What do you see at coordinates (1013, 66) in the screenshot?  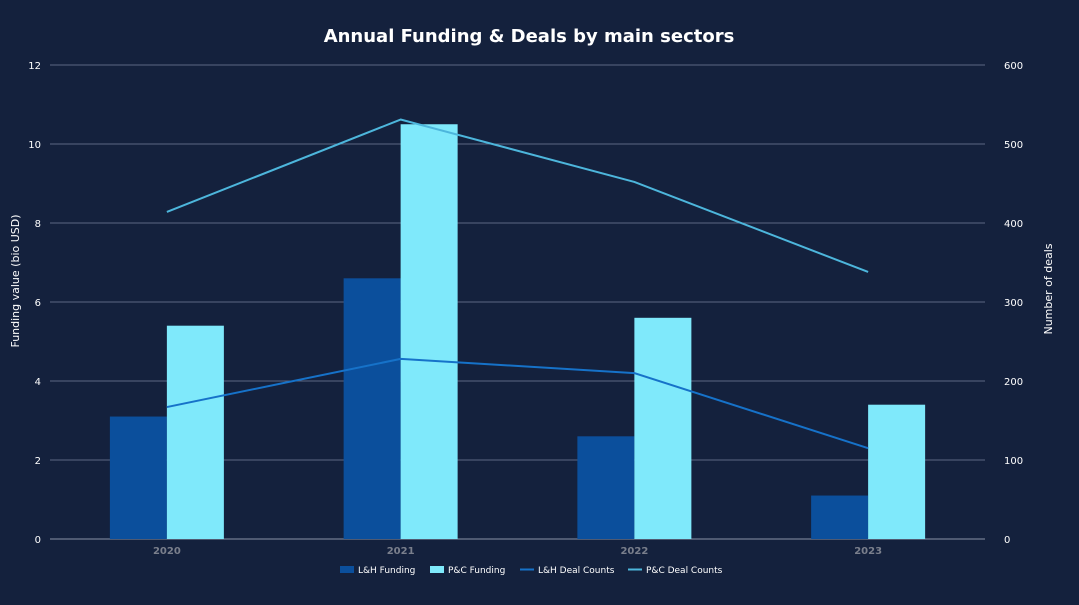 I see `y-right-tick-label: 600` at bounding box center [1013, 66].